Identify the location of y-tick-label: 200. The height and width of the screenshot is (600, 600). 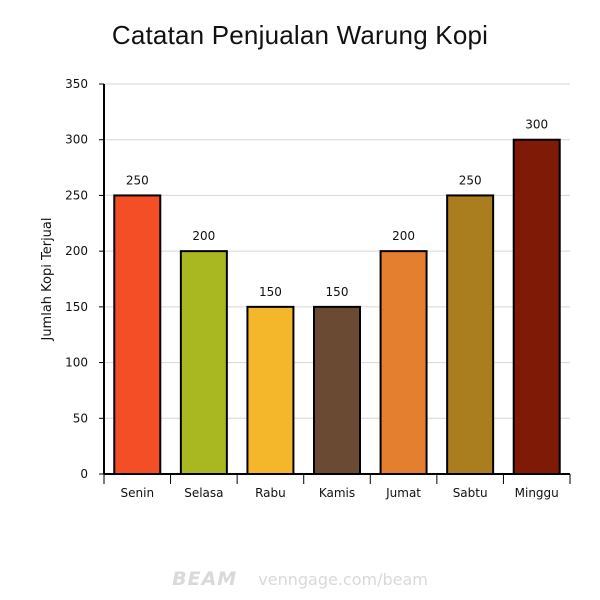
(76, 251).